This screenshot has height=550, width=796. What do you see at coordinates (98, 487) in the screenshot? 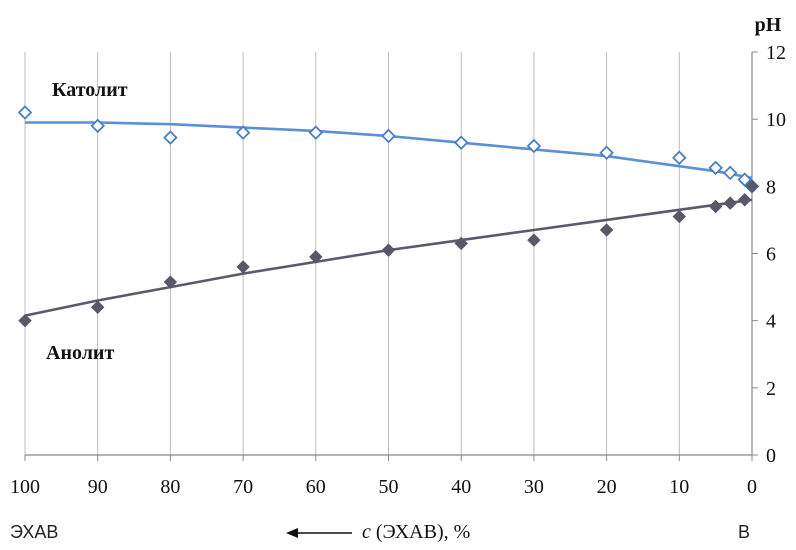
I see `x-tick-label: 90` at bounding box center [98, 487].